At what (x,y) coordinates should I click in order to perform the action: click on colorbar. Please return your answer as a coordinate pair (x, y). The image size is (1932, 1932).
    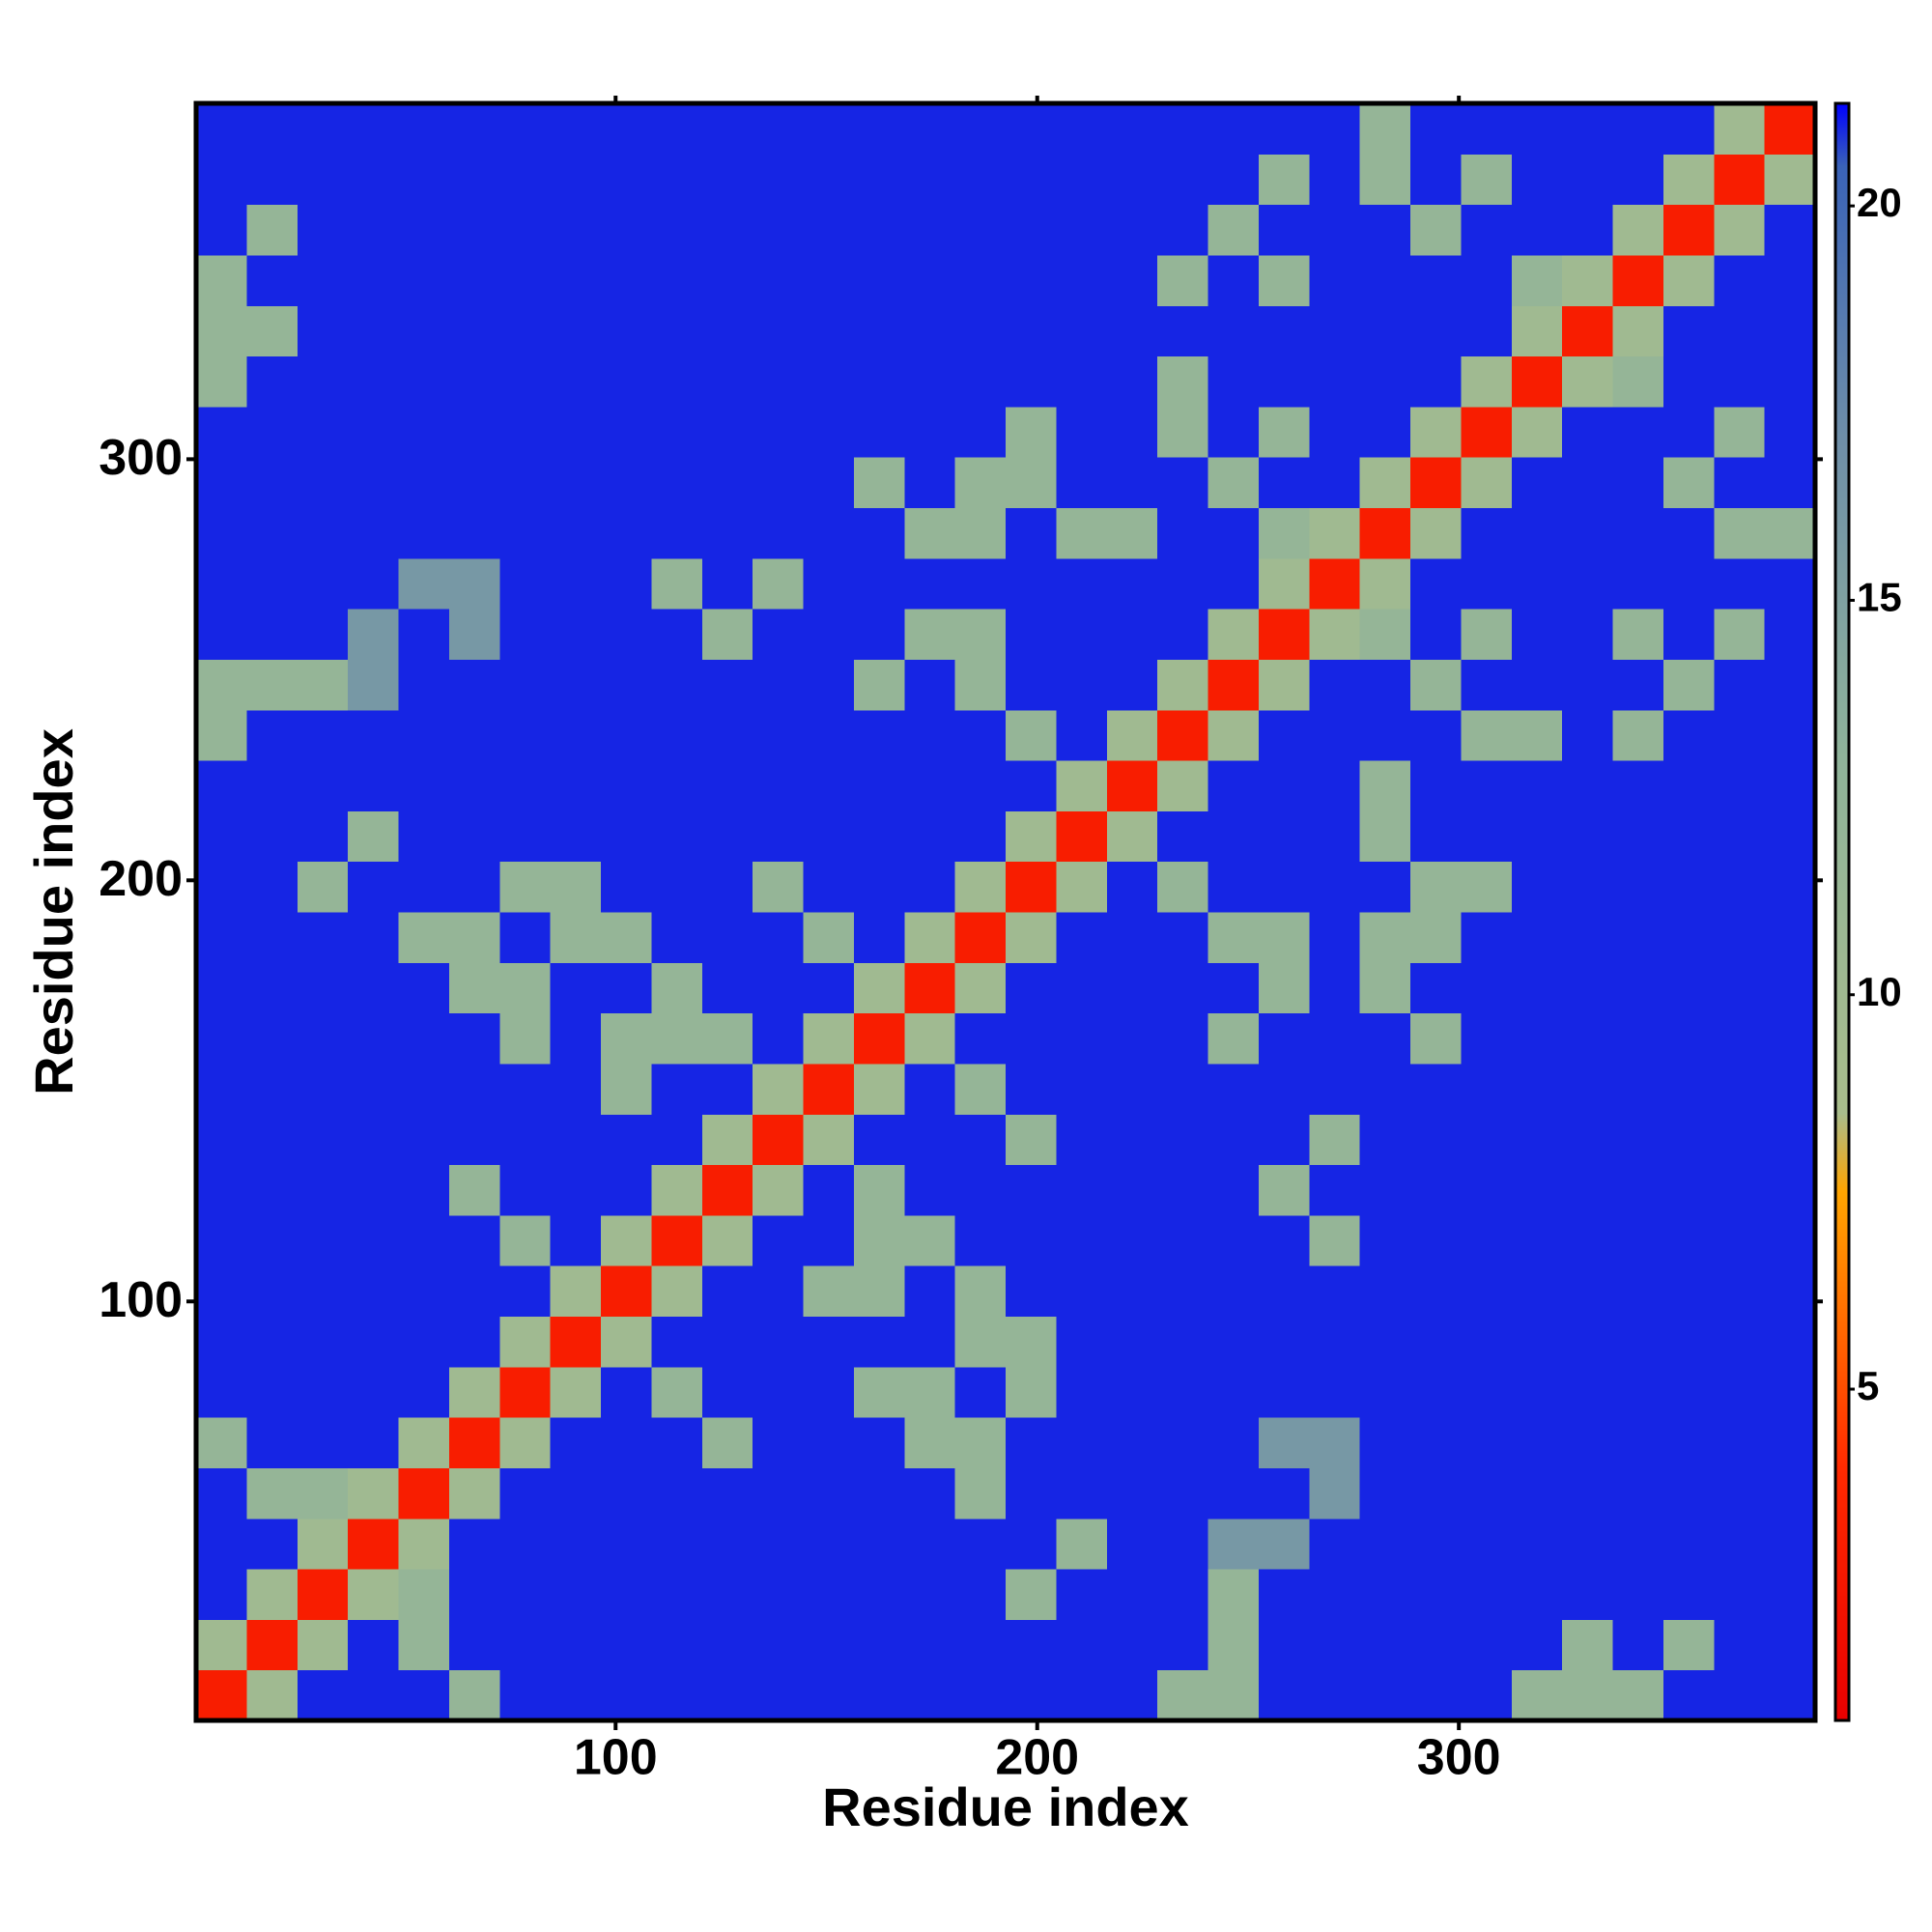
    Looking at the image, I should click on (1842, 911).